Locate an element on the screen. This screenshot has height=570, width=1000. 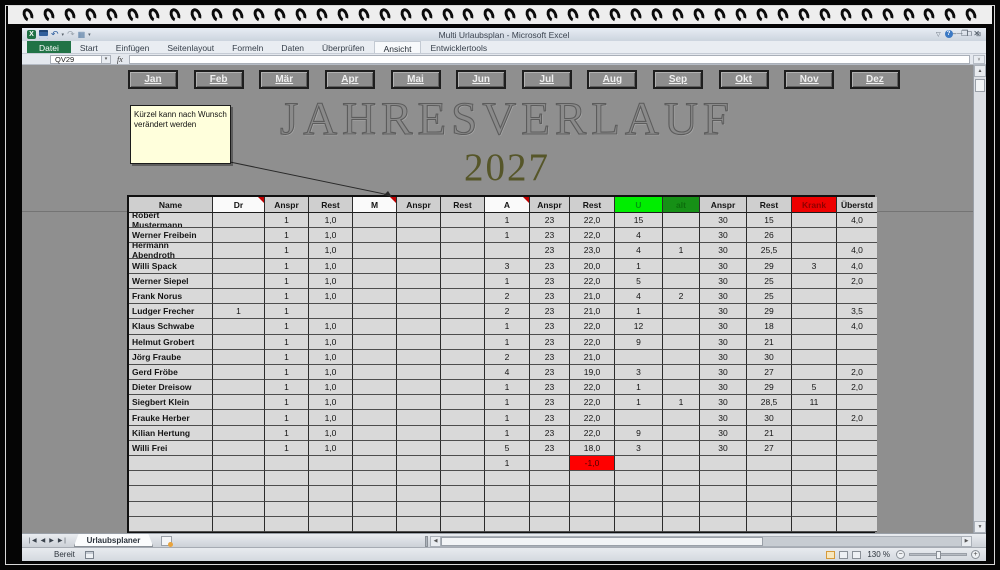
table-cell: 26 is located at coordinates (769, 236).